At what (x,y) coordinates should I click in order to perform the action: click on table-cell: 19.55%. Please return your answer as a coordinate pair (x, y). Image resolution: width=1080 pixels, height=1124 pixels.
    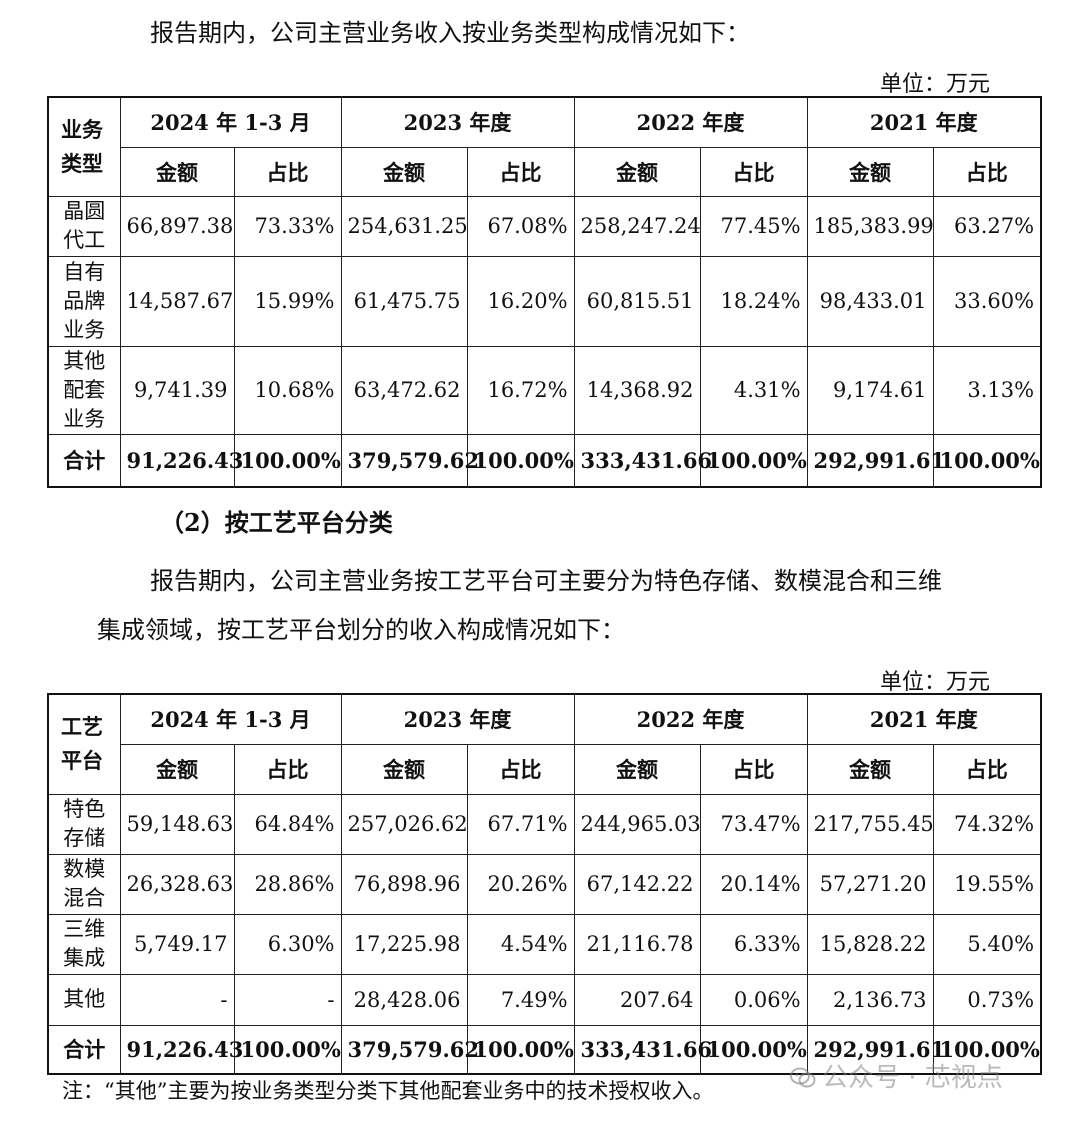
    Looking at the image, I should click on (987, 884).